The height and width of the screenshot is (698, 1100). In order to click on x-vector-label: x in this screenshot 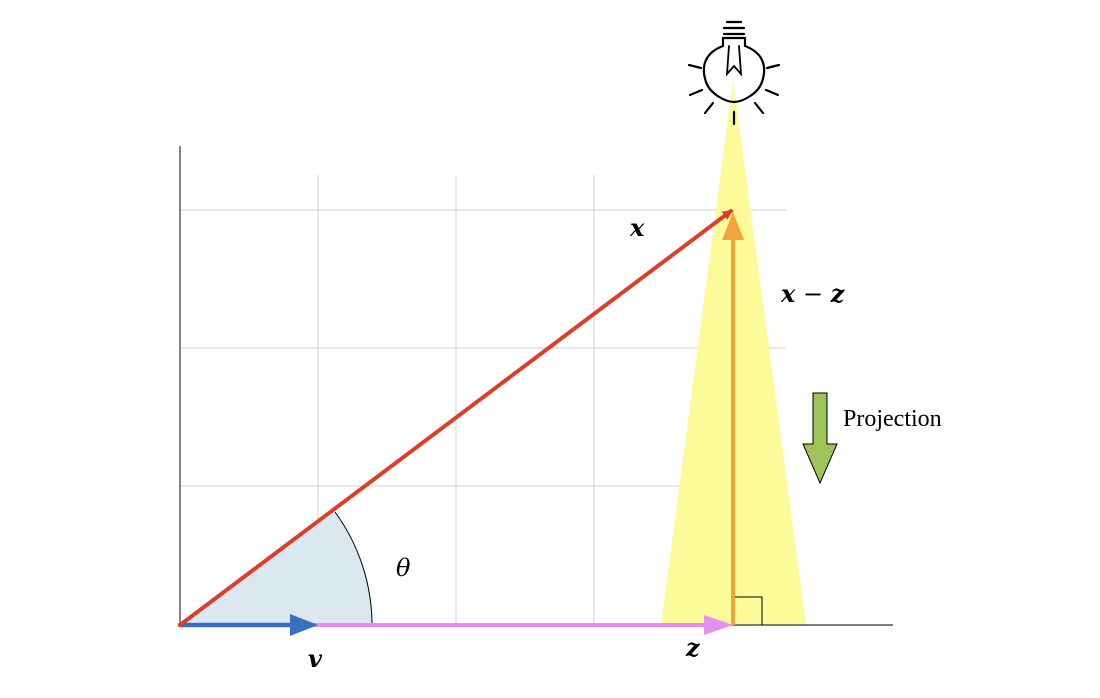, I will do `click(637, 227)`.